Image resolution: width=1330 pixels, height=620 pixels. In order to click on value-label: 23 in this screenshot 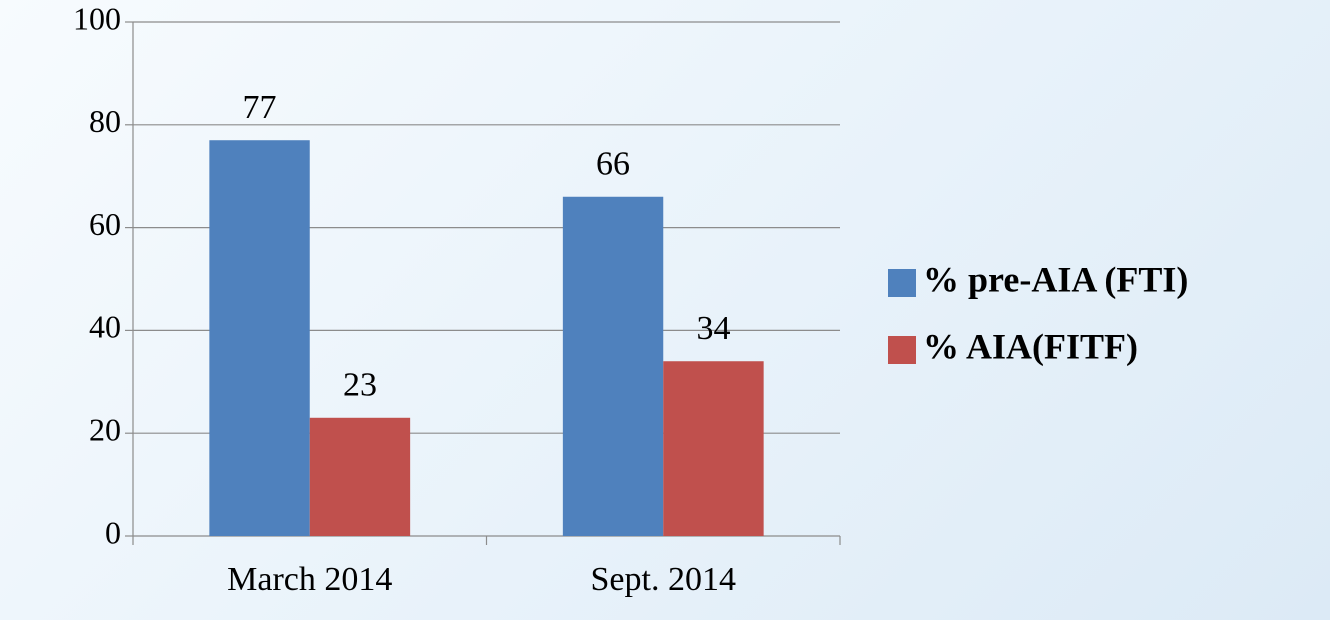, I will do `click(360, 385)`.